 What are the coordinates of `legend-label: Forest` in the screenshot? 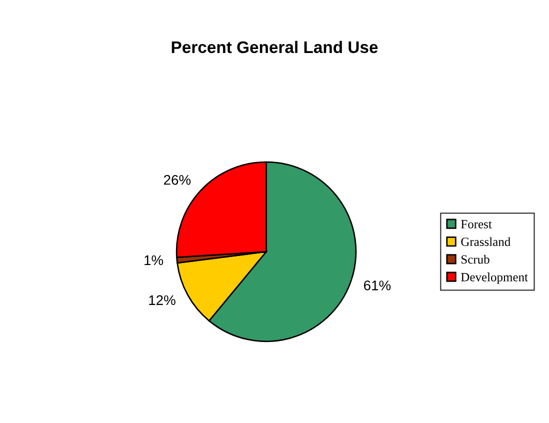 It's located at (476, 224).